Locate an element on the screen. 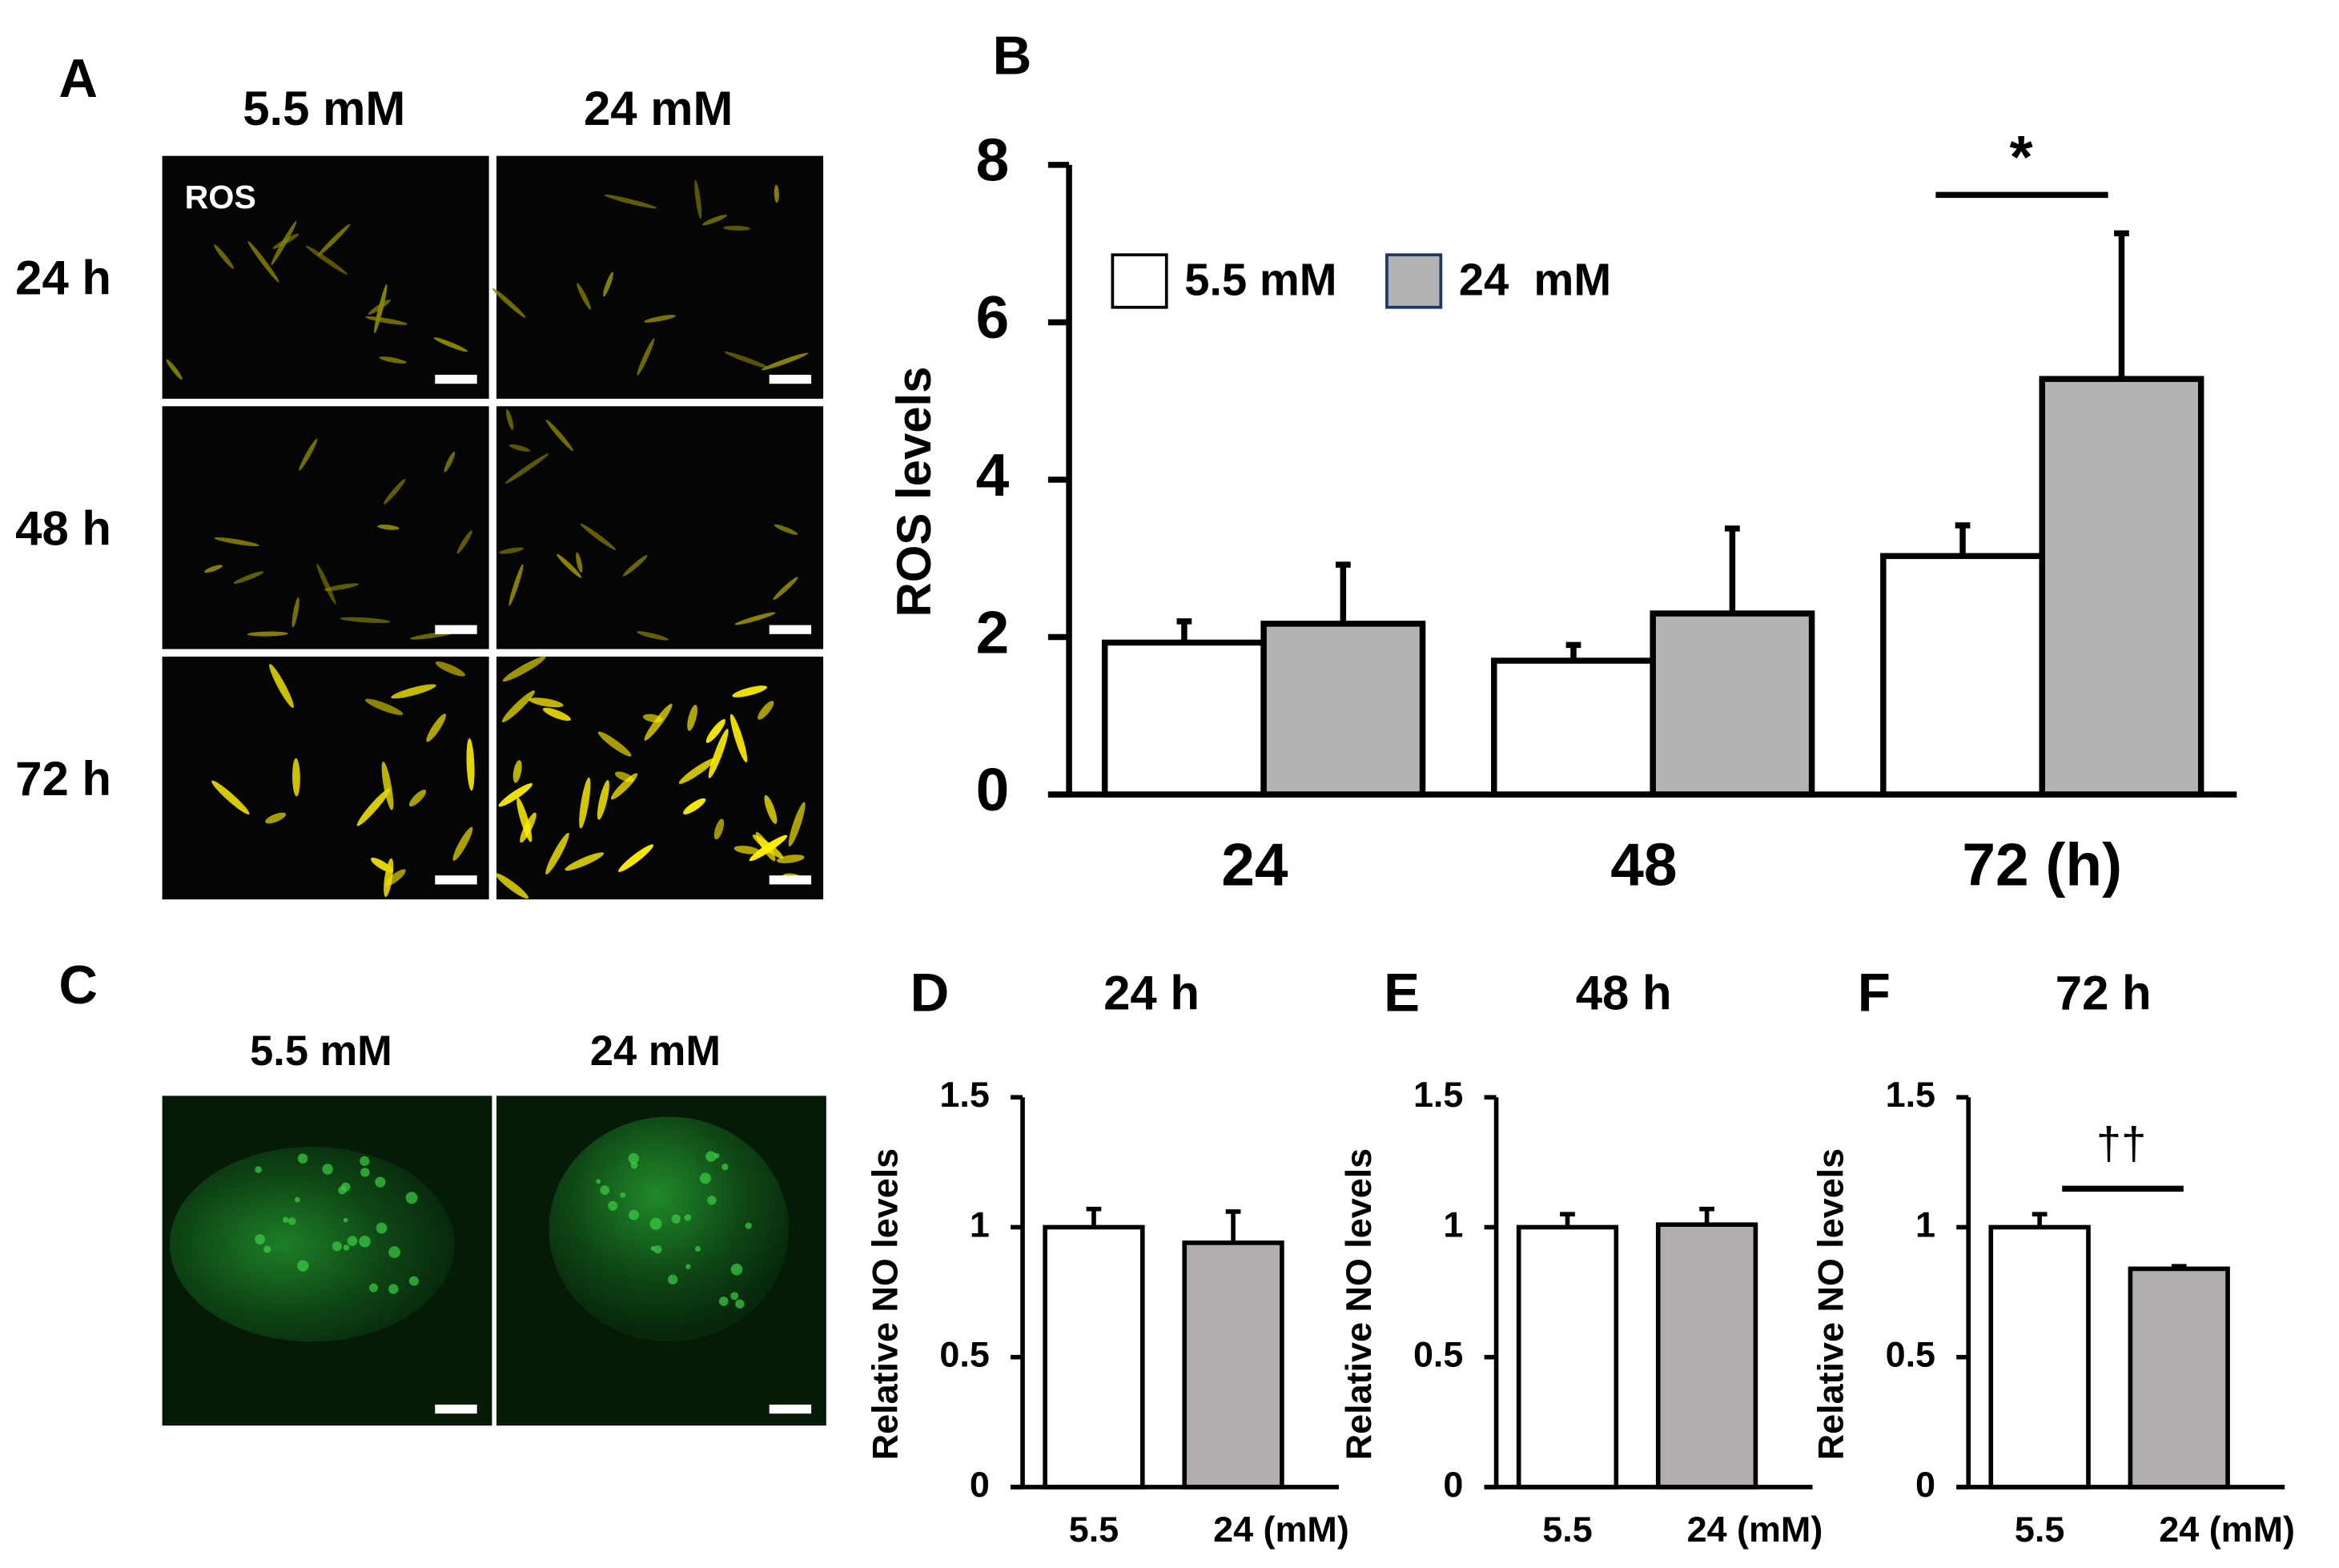 The height and width of the screenshot is (1568, 2339). panel-letter: E is located at coordinates (1402, 993).